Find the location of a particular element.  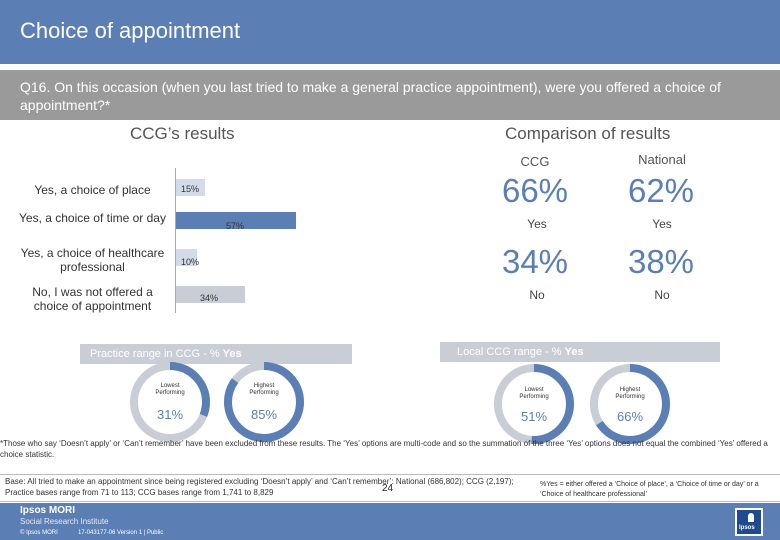

bar-value-label: 15% is located at coordinates (190, 189).